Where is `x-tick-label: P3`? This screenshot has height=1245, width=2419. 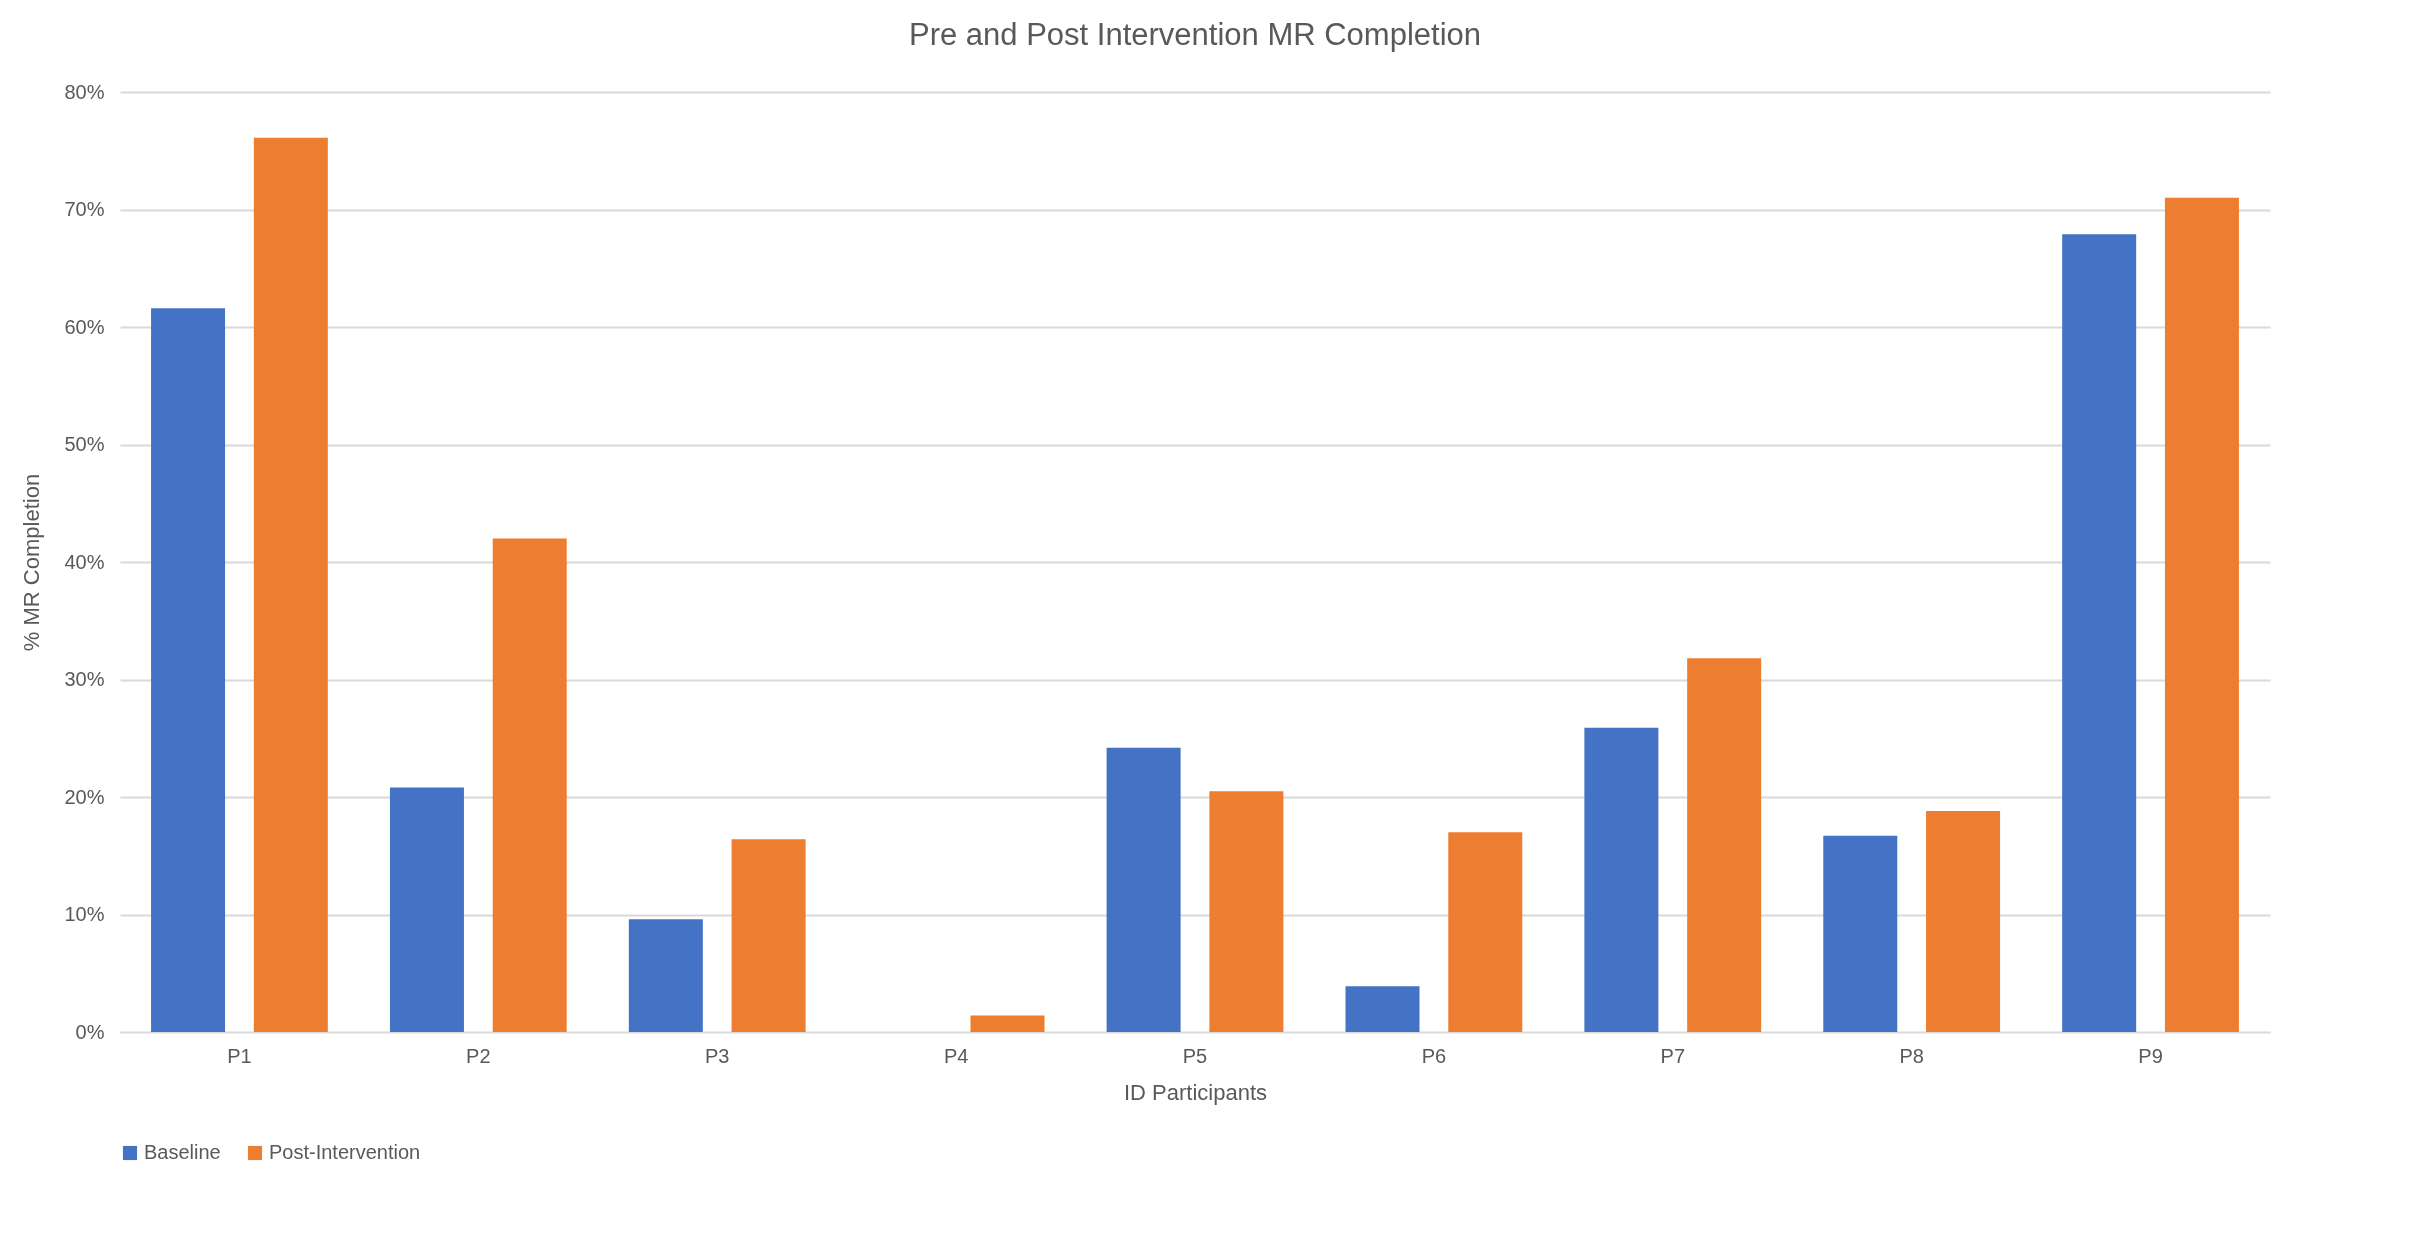
x-tick-label: P3 is located at coordinates (717, 1055).